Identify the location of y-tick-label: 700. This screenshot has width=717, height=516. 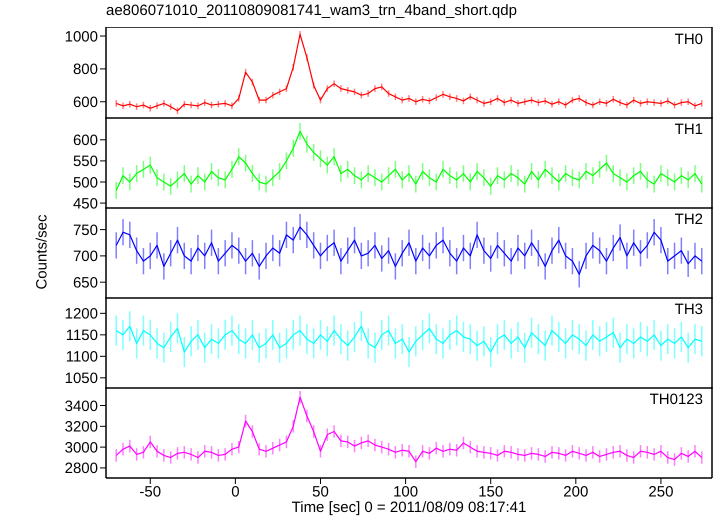
(85, 257).